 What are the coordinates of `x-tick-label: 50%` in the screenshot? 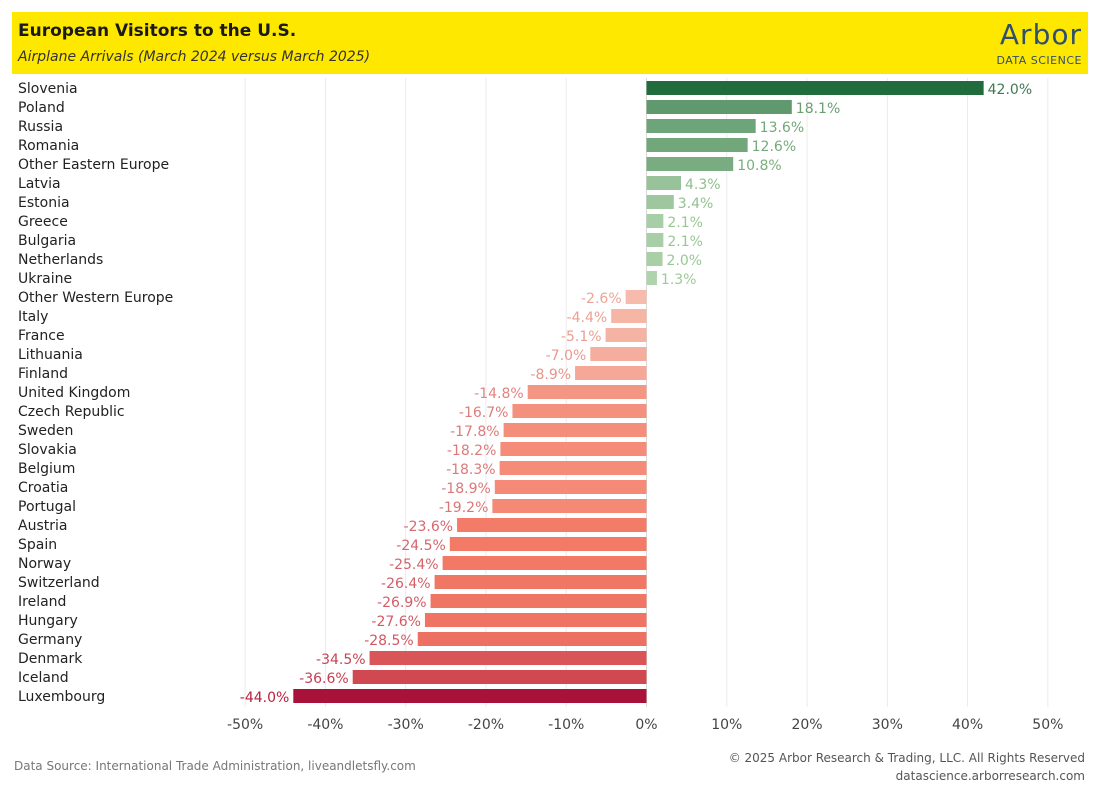 It's located at (1047, 725).